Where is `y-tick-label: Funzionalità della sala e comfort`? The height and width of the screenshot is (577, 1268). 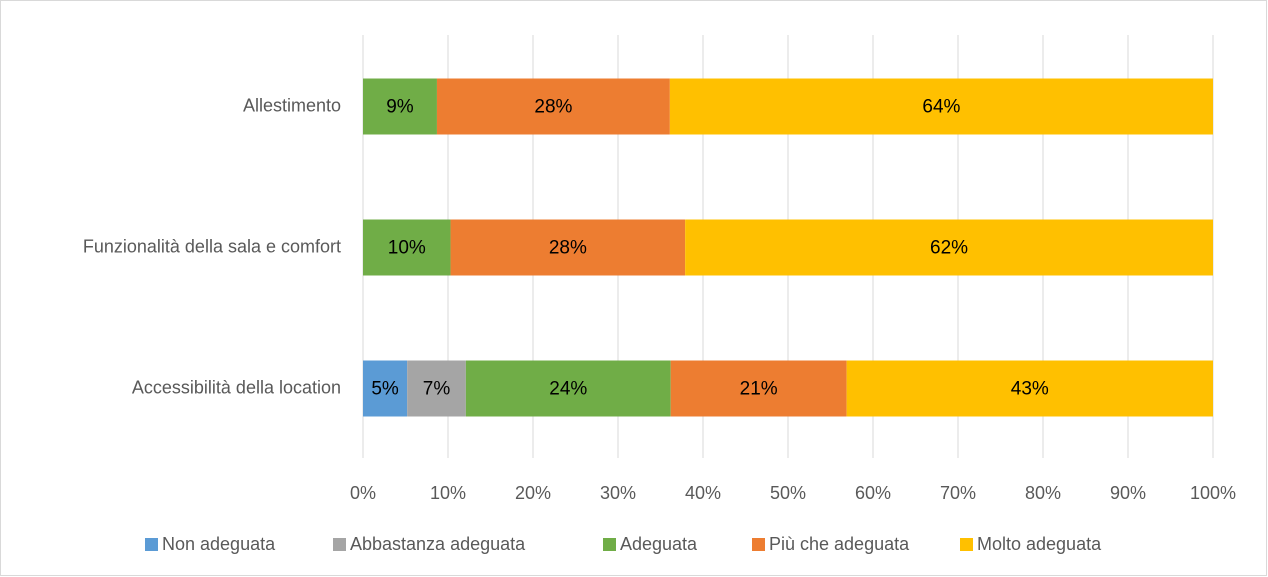
y-tick-label: Funzionalità della sala e comfort is located at coordinates (212, 246).